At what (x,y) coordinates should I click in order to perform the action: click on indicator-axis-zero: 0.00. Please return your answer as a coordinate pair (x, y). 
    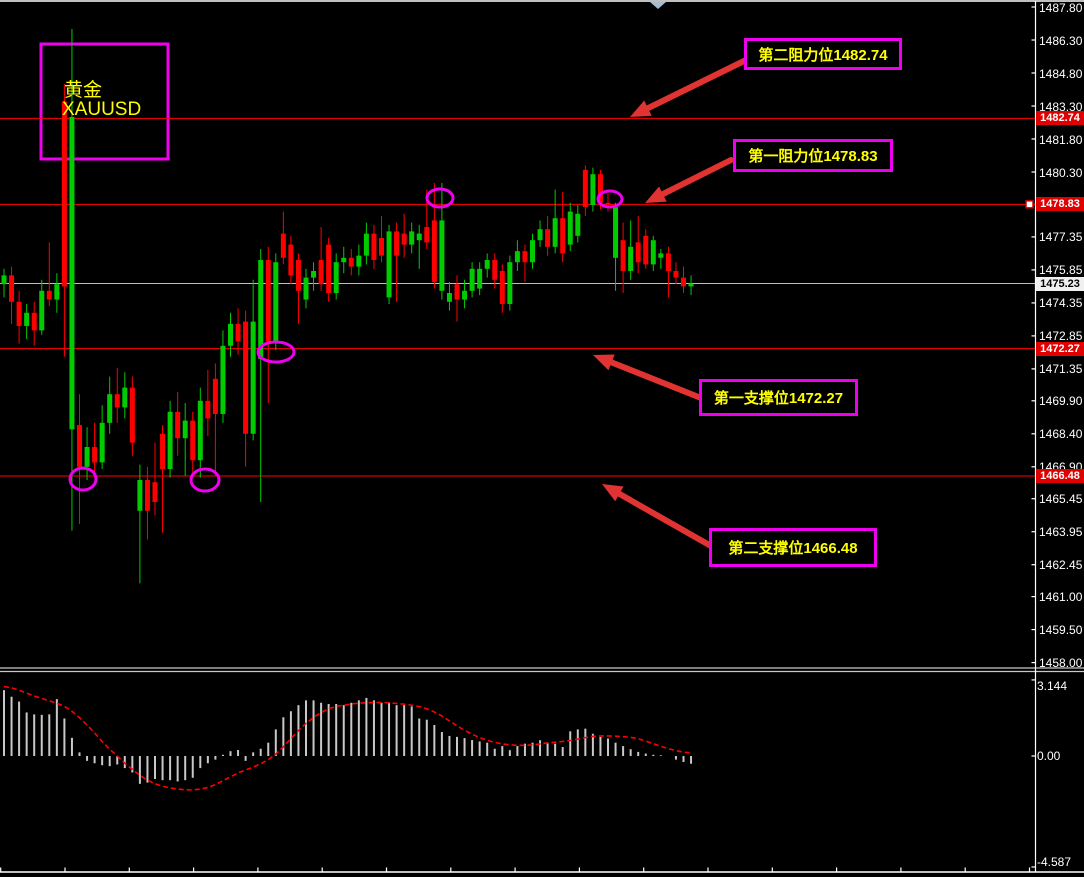
    Looking at the image, I should click on (1049, 756).